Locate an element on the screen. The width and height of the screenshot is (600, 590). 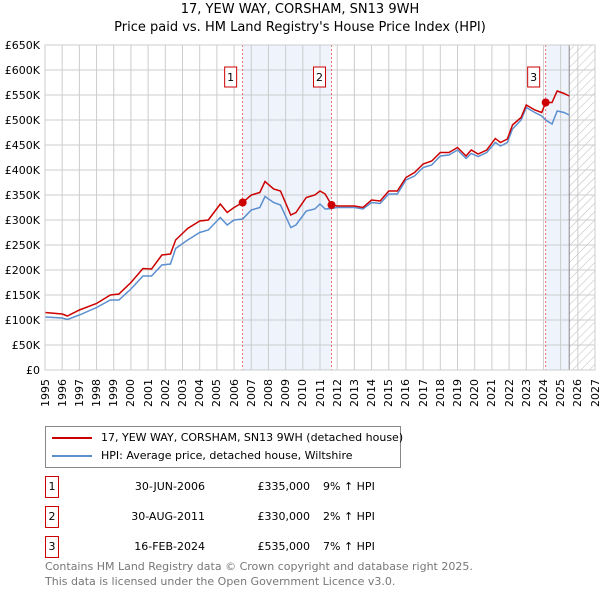
chart-title: 17, YEW WAY, CORSHAM, SN13 9WH is located at coordinates (300, 9).